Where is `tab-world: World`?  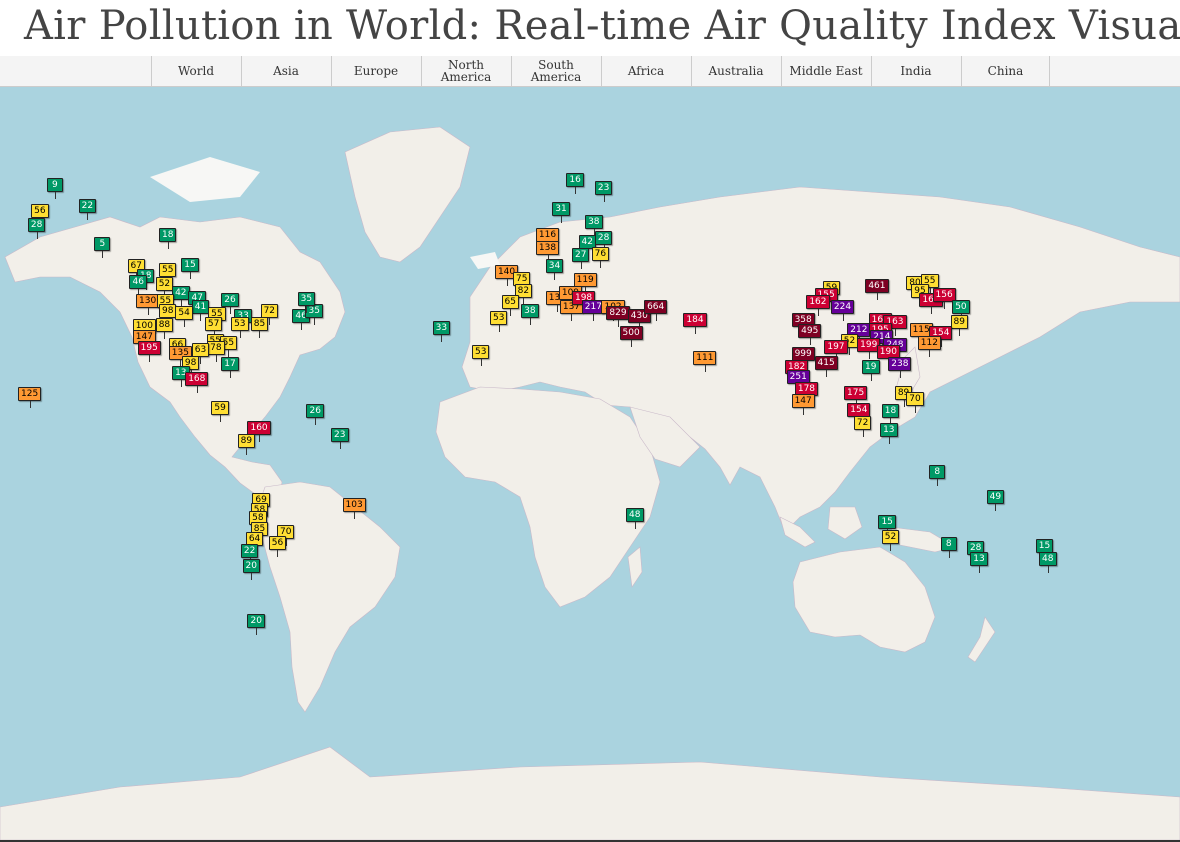 tab-world: World is located at coordinates (195, 71).